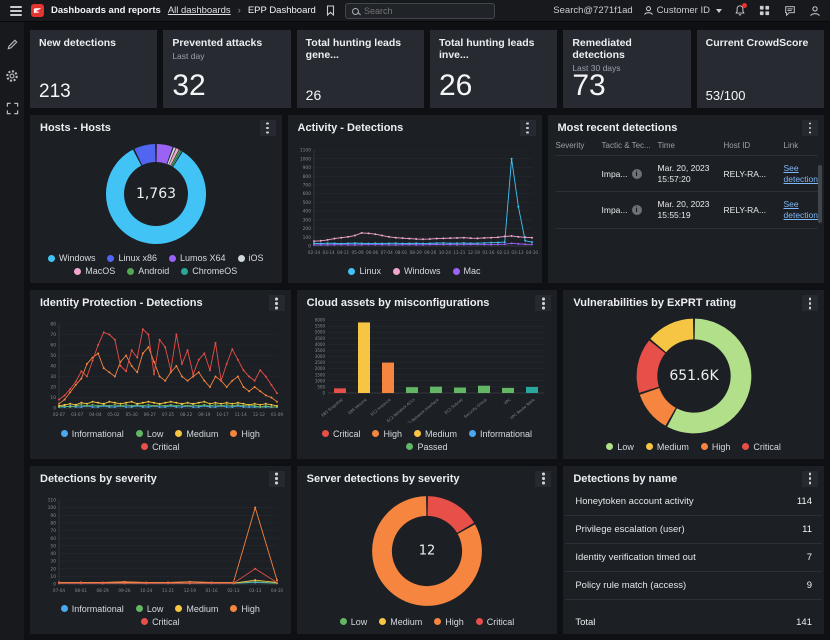  I want to click on stat-value: 213, so click(55, 91).